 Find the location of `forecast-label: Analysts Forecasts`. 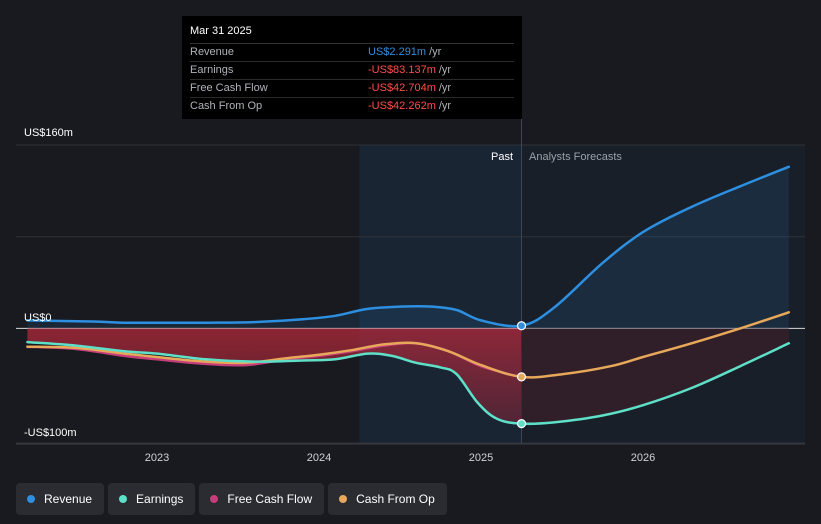

forecast-label: Analysts Forecasts is located at coordinates (575, 157).